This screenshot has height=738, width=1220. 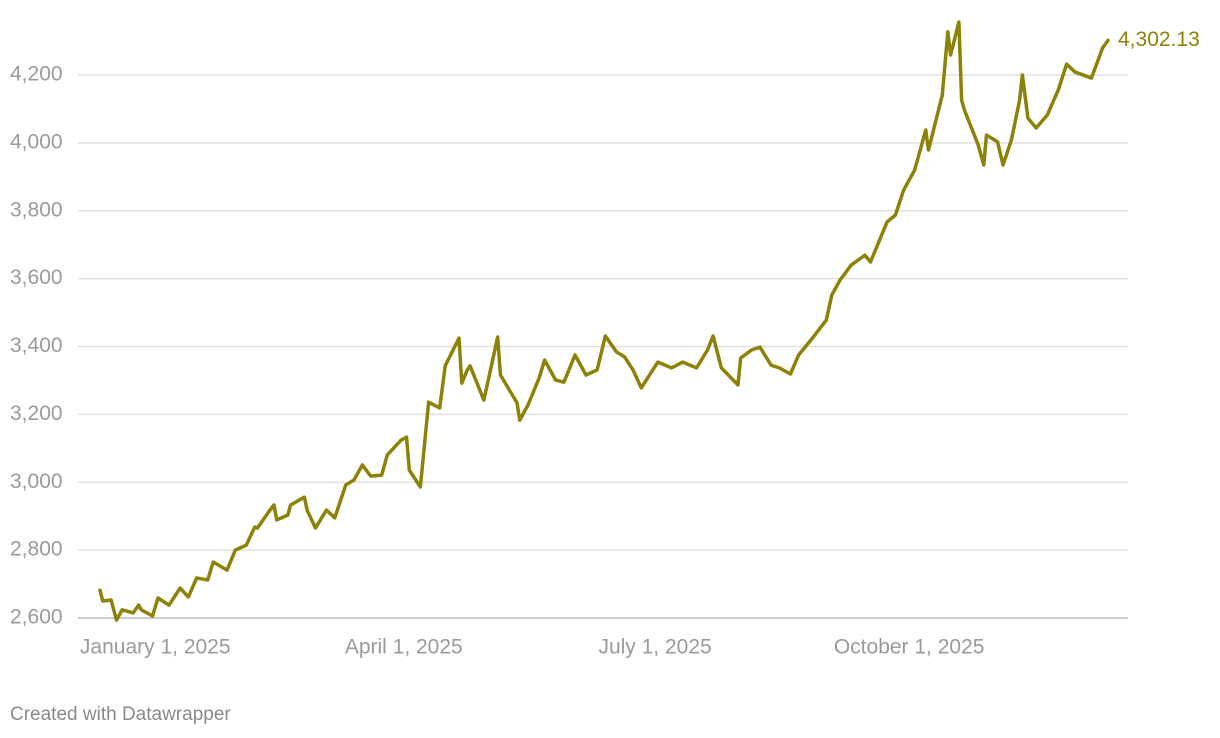 What do you see at coordinates (1159, 39) in the screenshot?
I see `end-label: 4,302.13` at bounding box center [1159, 39].